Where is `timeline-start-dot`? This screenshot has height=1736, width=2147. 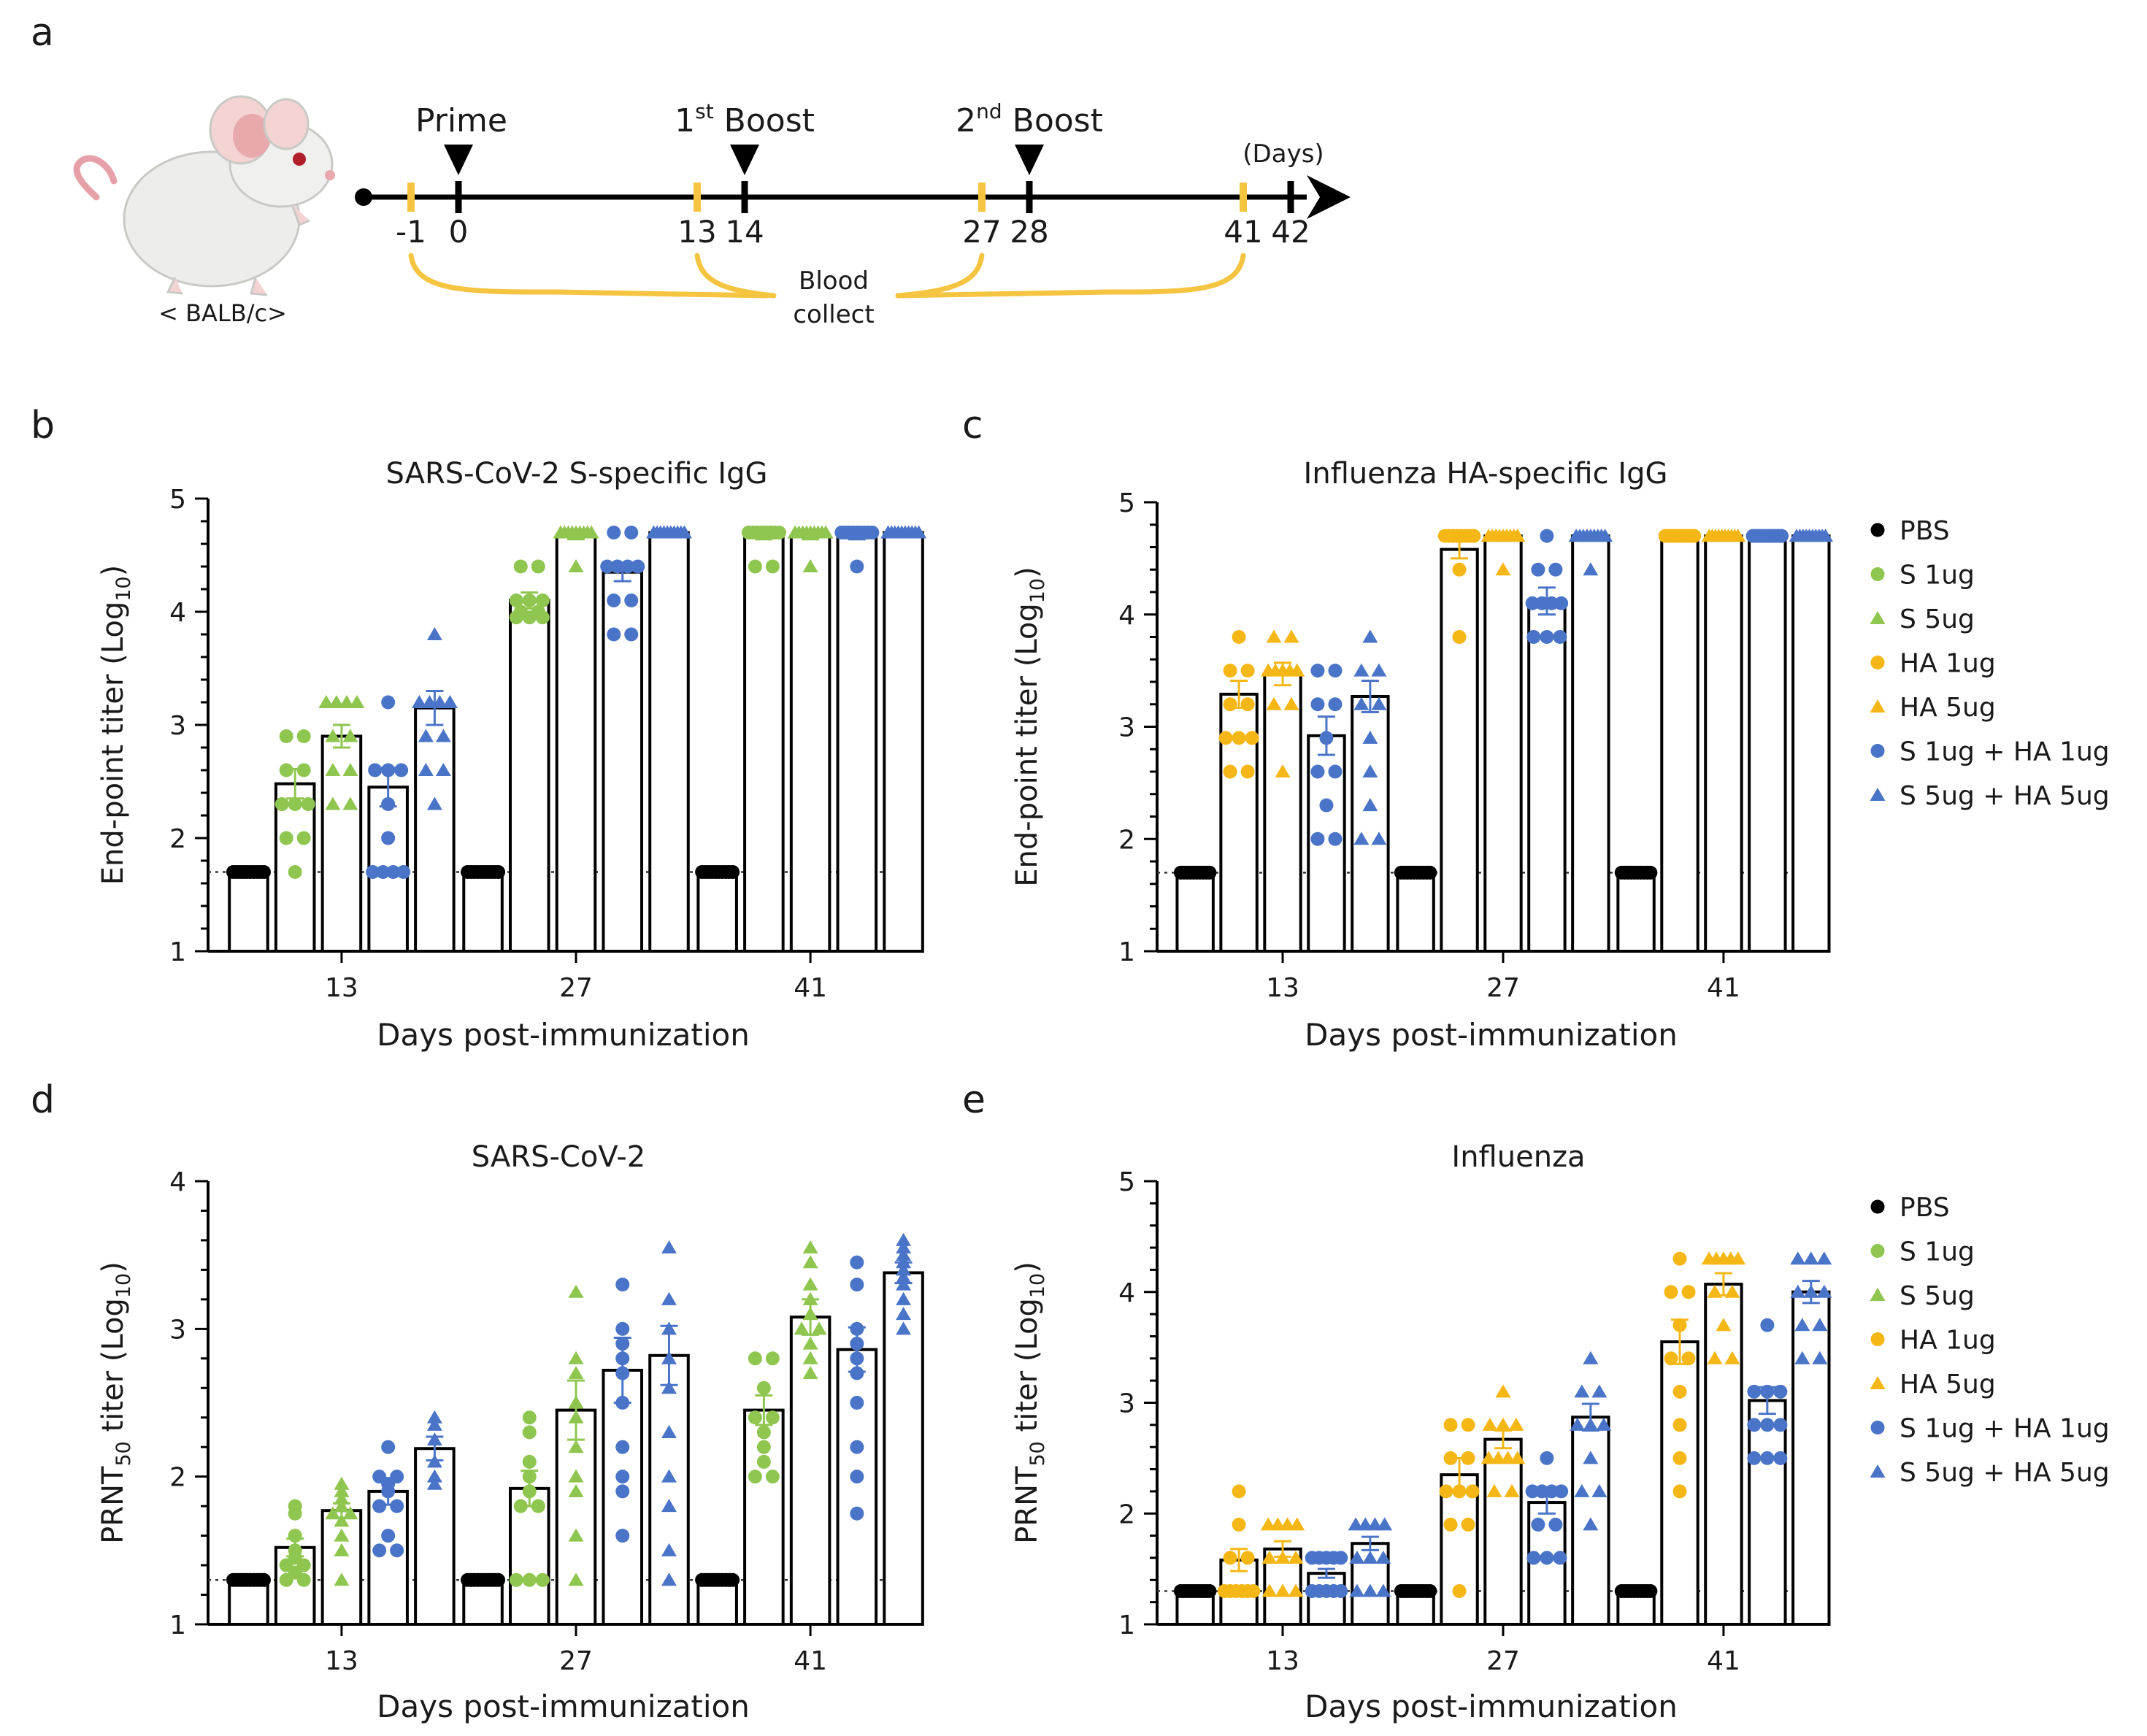 timeline-start-dot is located at coordinates (363, 197).